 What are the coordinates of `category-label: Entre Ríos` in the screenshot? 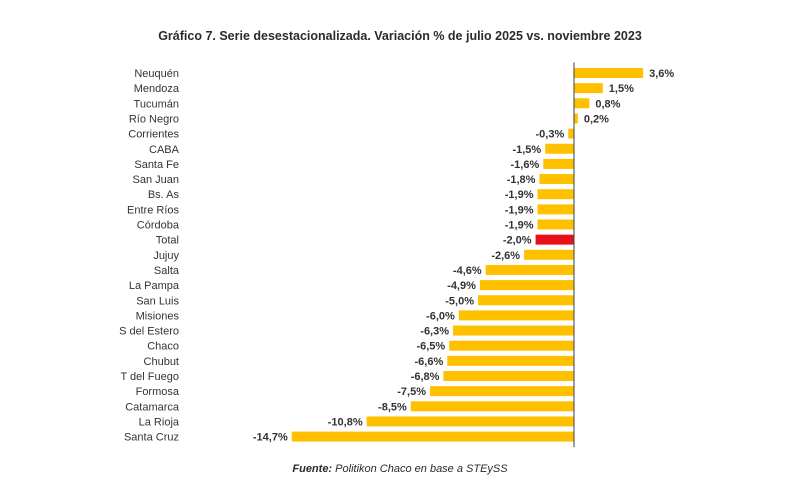 It's located at (153, 210).